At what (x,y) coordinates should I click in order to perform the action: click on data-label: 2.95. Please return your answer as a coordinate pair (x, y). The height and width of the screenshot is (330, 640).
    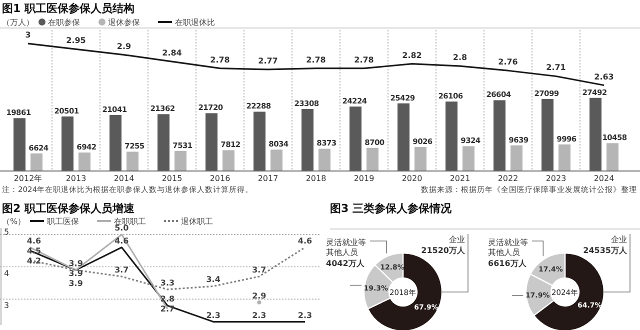
    Looking at the image, I should click on (76, 41).